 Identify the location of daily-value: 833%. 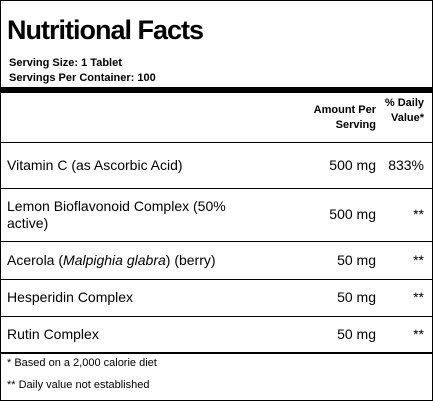
(406, 165).